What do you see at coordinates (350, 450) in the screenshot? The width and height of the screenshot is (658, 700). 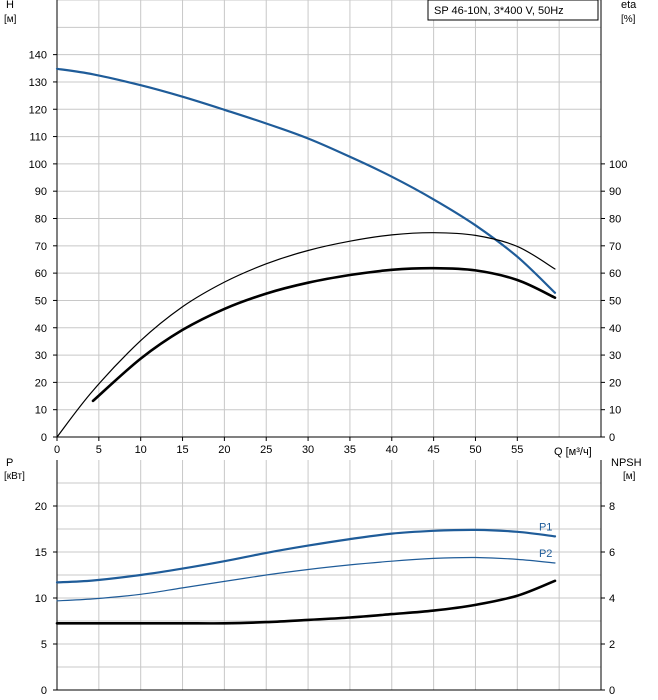 I see `x-tick-label: 35` at bounding box center [350, 450].